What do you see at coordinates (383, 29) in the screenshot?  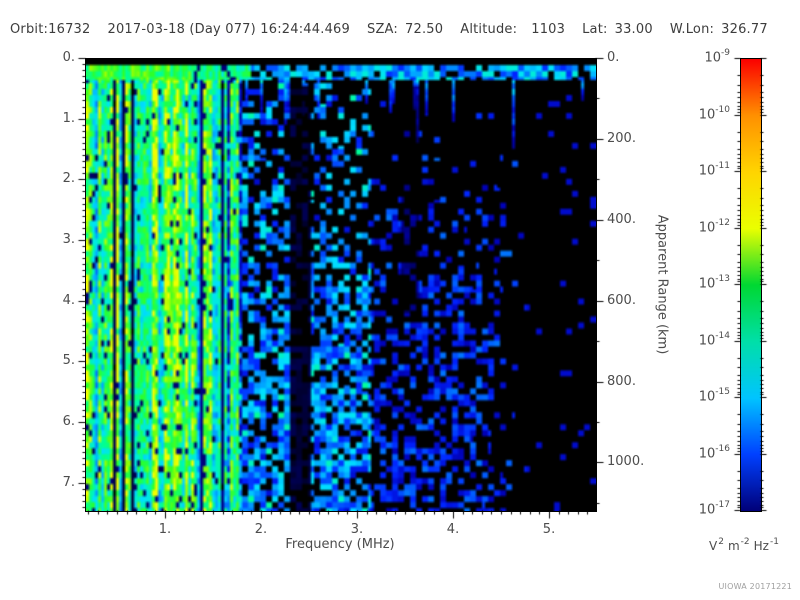 I see `sza-label: SZA:` at bounding box center [383, 29].